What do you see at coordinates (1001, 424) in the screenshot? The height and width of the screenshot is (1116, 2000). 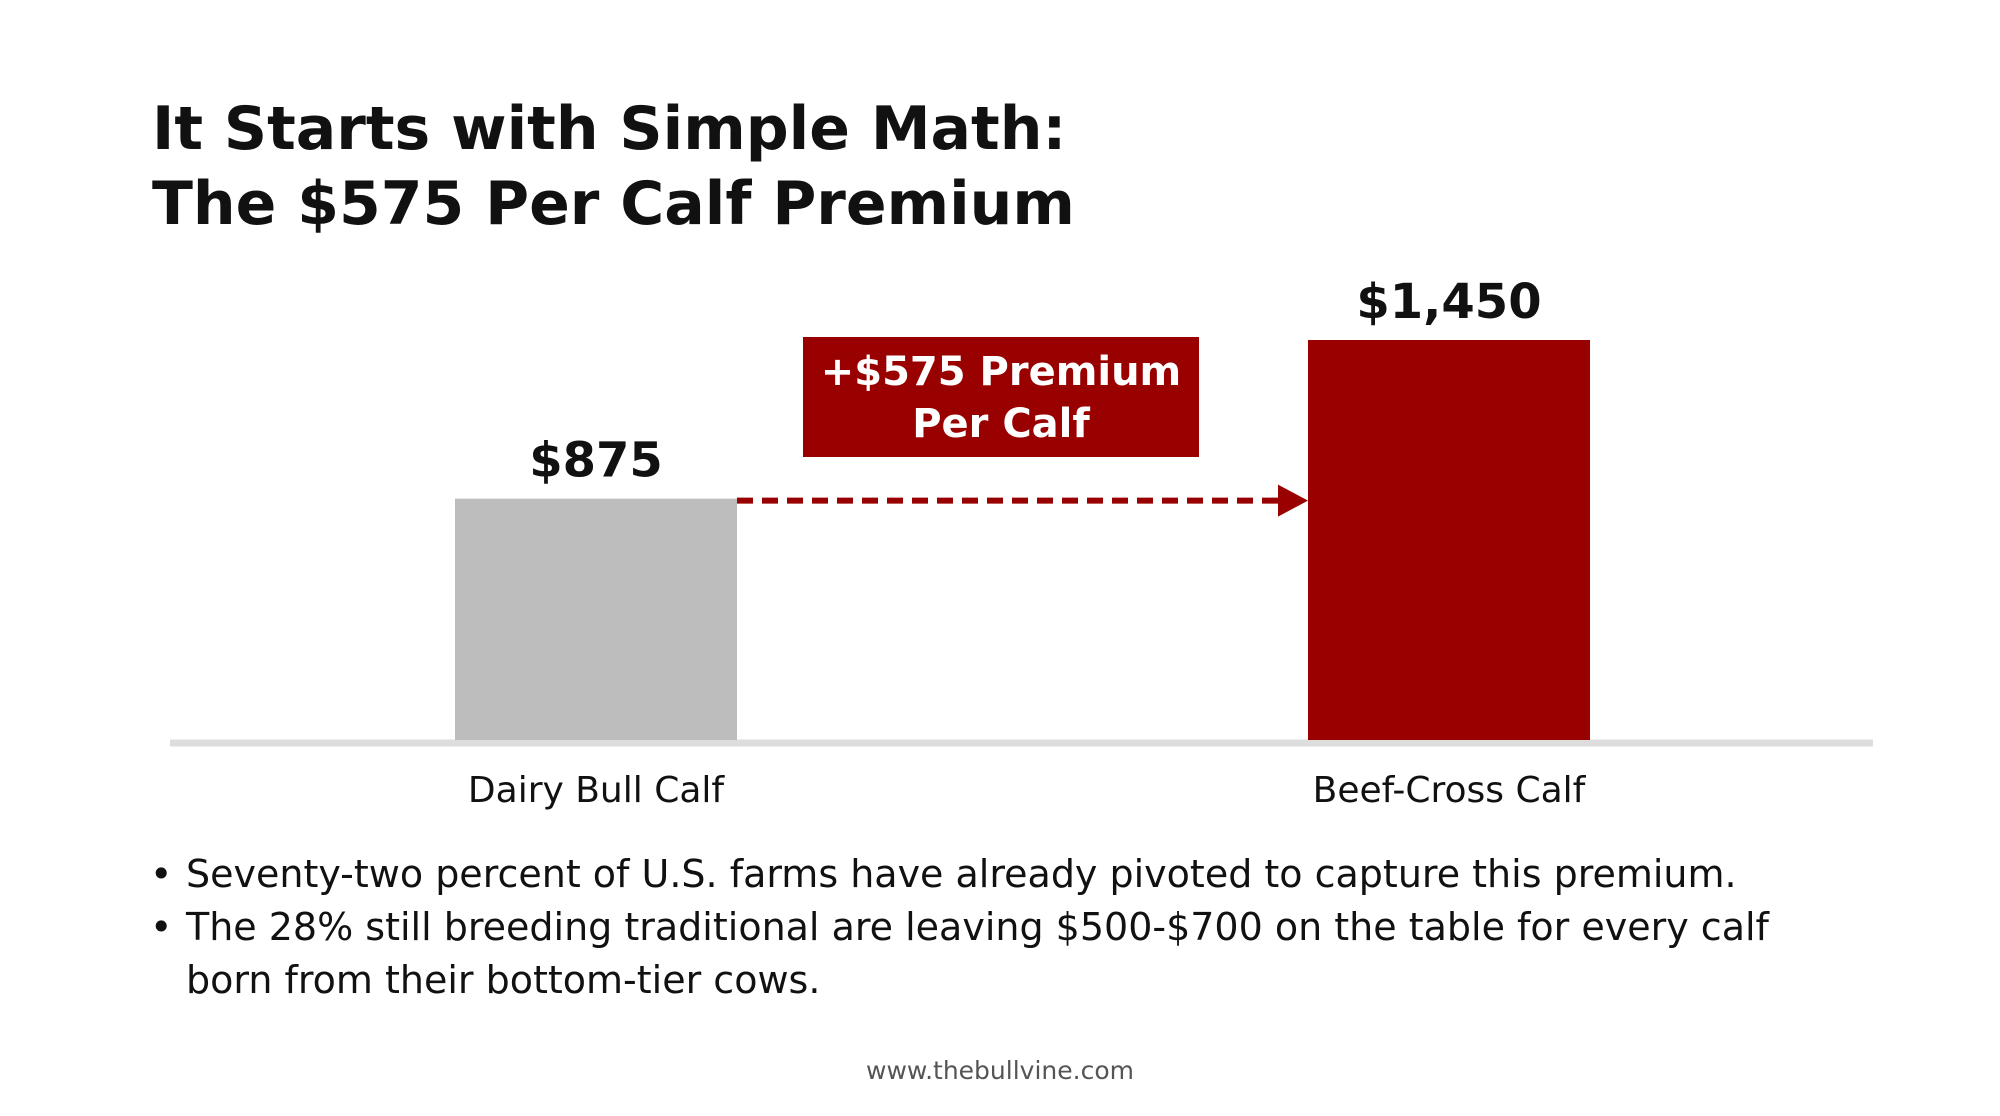 I see `premium-callout-line-2: Per Calf` at bounding box center [1001, 424].